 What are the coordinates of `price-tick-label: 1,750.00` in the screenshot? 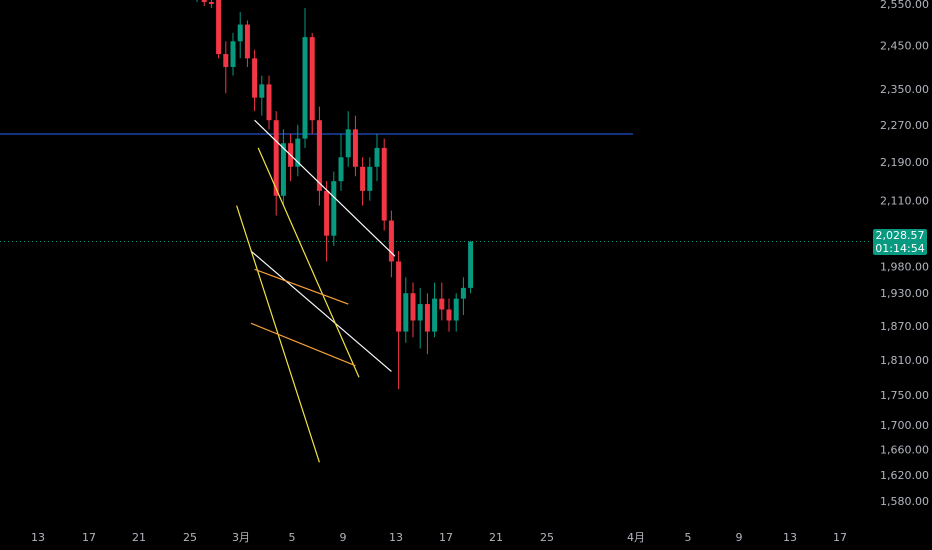 It's located at (904, 395).